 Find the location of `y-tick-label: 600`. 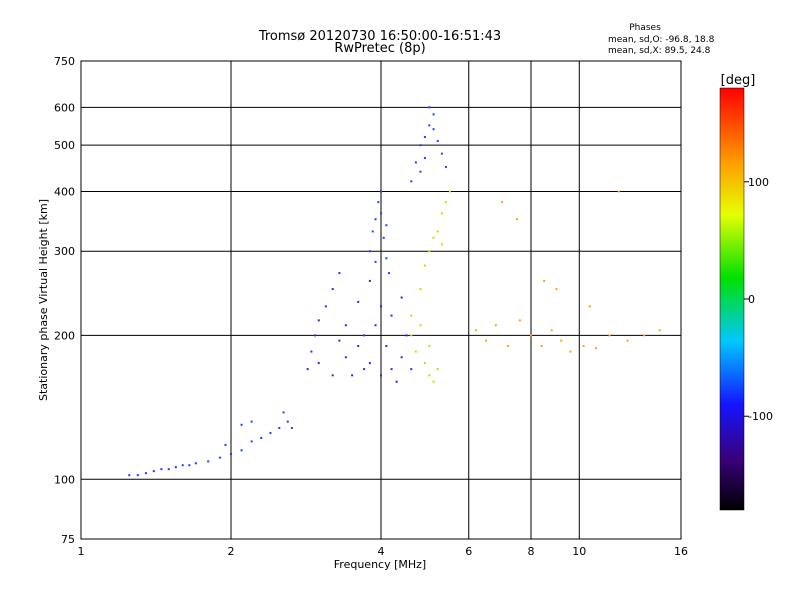

y-tick-label: 600 is located at coordinates (64, 107).